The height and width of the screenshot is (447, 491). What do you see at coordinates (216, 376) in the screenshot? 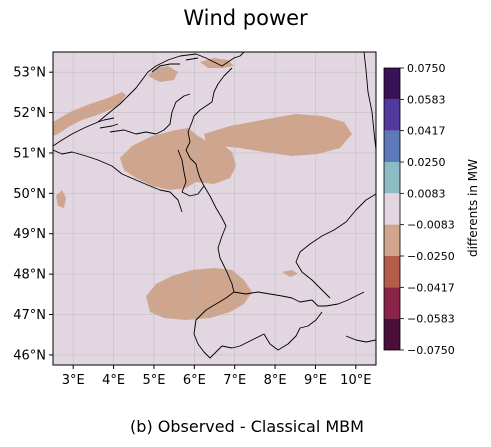
I see `longitude-axis: 3°E 4°E 5°E 6°E 7°E 8°E 9°E 10°E` at bounding box center [216, 376].